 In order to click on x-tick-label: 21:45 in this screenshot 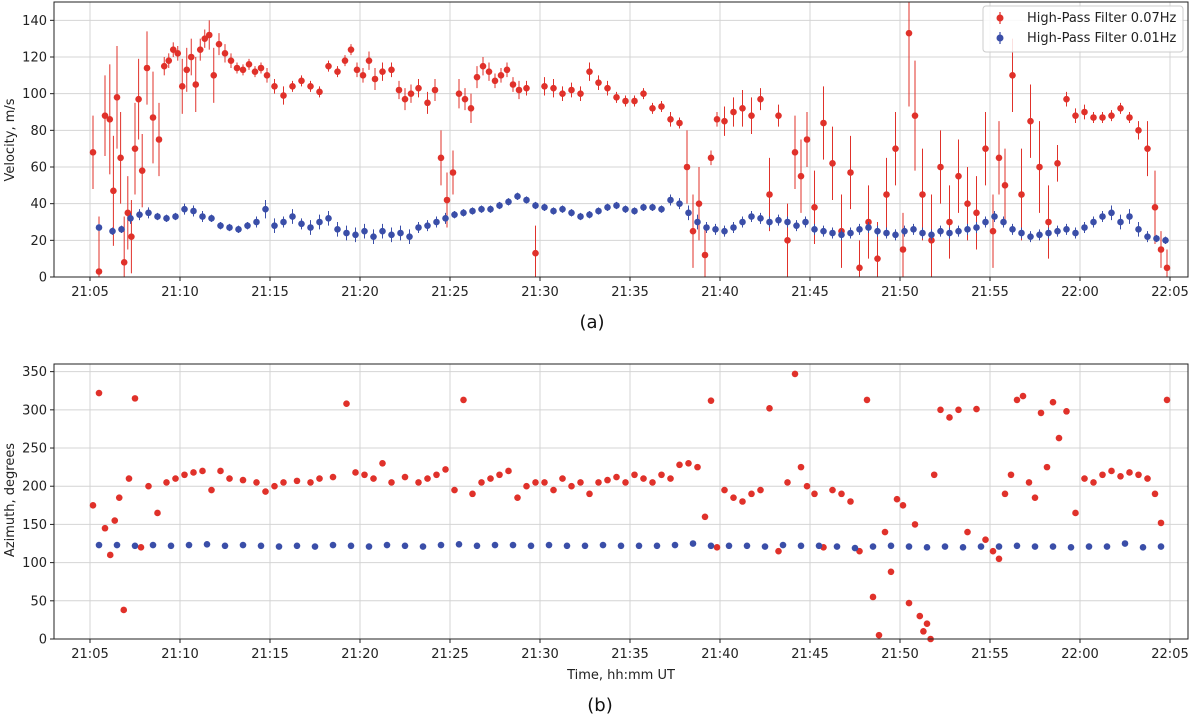, I will do `click(809, 654)`.